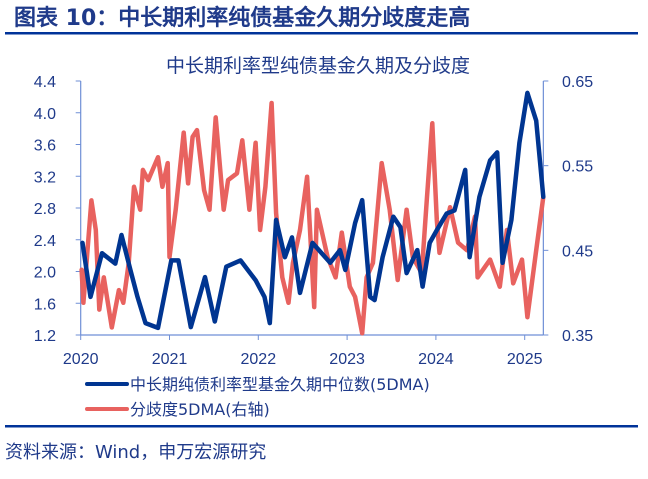 Image resolution: width=648 pixels, height=479 pixels. What do you see at coordinates (321, 426) in the screenshot?
I see `footer-rule` at bounding box center [321, 426].